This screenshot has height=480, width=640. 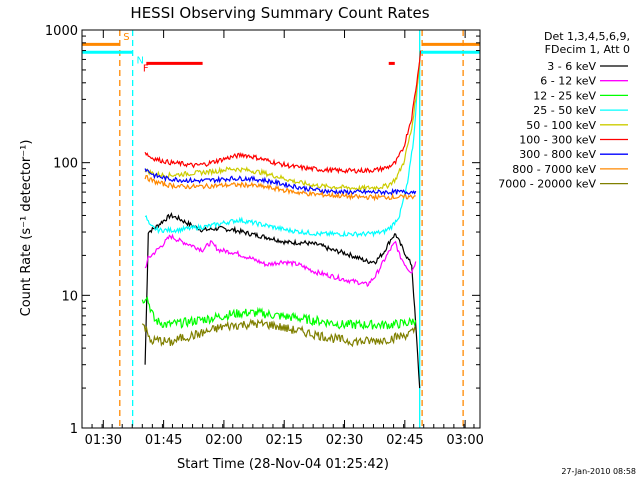 I want to click on legend-item-label: 25 - 50 keV, so click(x=564, y=110).